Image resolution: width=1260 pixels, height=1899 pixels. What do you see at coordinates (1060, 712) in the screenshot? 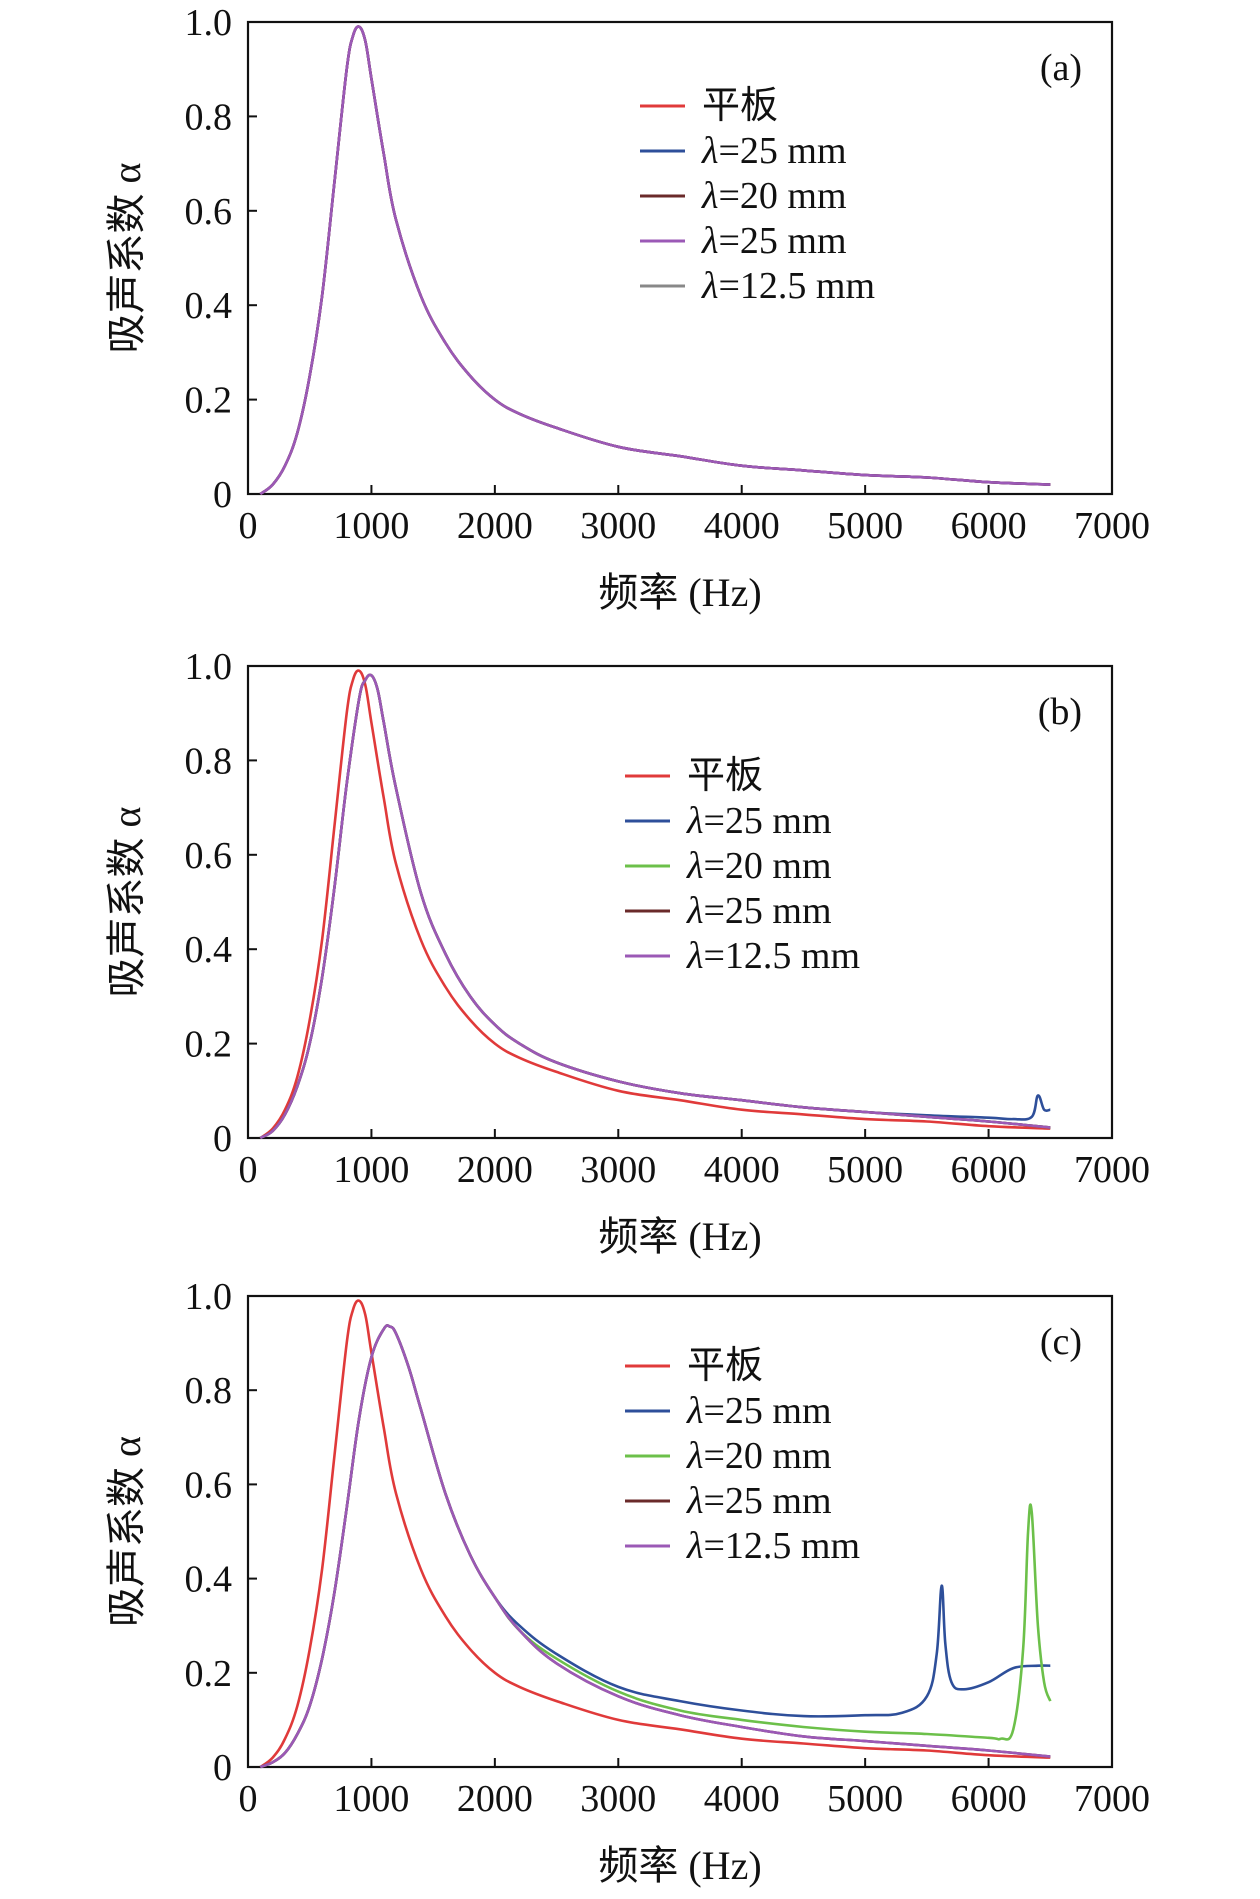
I see `panel-label: (b)` at bounding box center [1060, 712].